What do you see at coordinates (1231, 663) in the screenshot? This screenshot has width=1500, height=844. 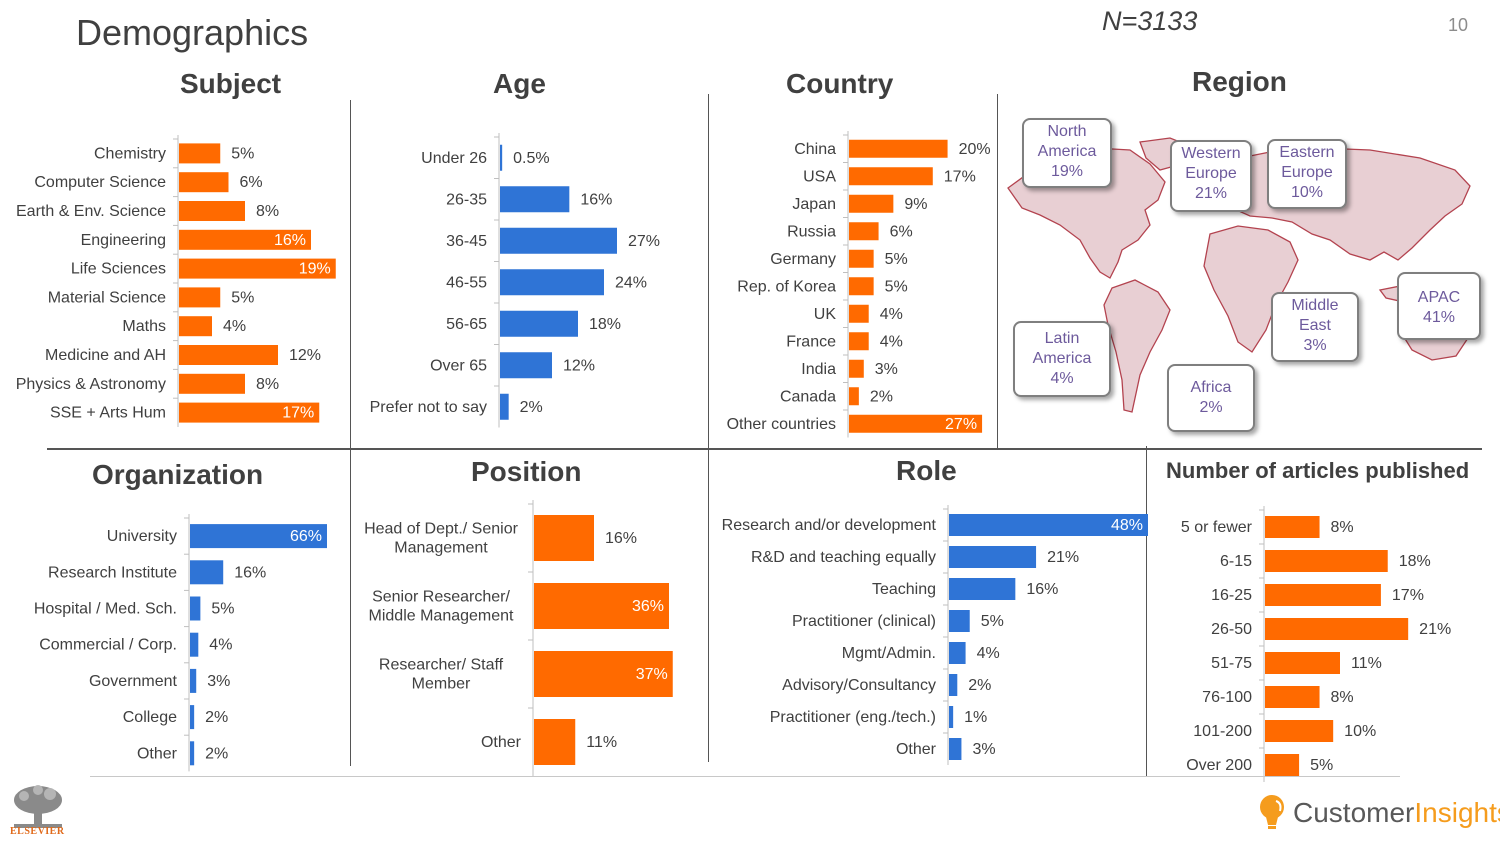 I see `articles-category-label: 51-75` at bounding box center [1231, 663].